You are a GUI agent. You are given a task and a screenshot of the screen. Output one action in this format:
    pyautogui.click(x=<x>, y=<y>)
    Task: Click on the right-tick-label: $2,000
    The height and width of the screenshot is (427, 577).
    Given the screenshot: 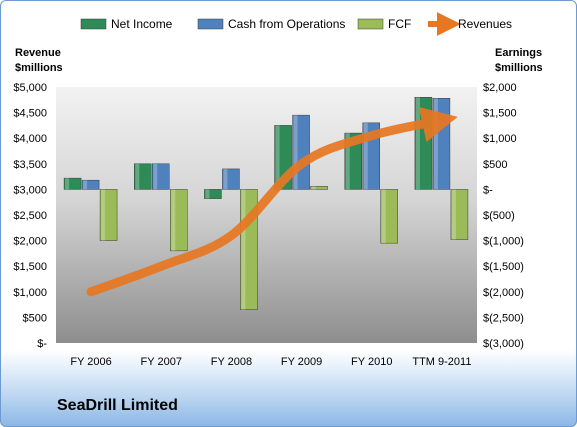 What is the action you would take?
    pyautogui.click(x=500, y=88)
    